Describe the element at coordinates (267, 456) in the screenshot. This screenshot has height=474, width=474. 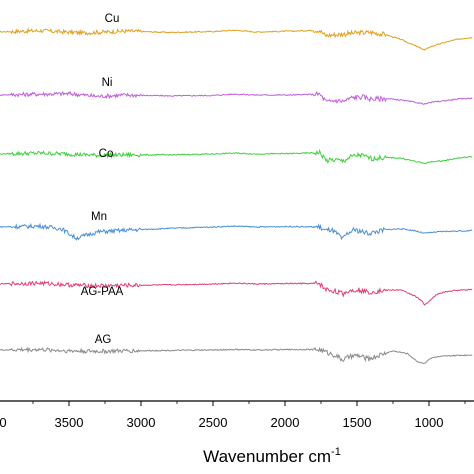
I see `x-axis-title-text: Wavenumber cm` at that location.